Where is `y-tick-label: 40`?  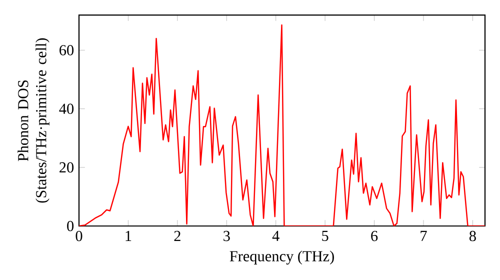
y-tick-label: 40 is located at coordinates (66, 109).